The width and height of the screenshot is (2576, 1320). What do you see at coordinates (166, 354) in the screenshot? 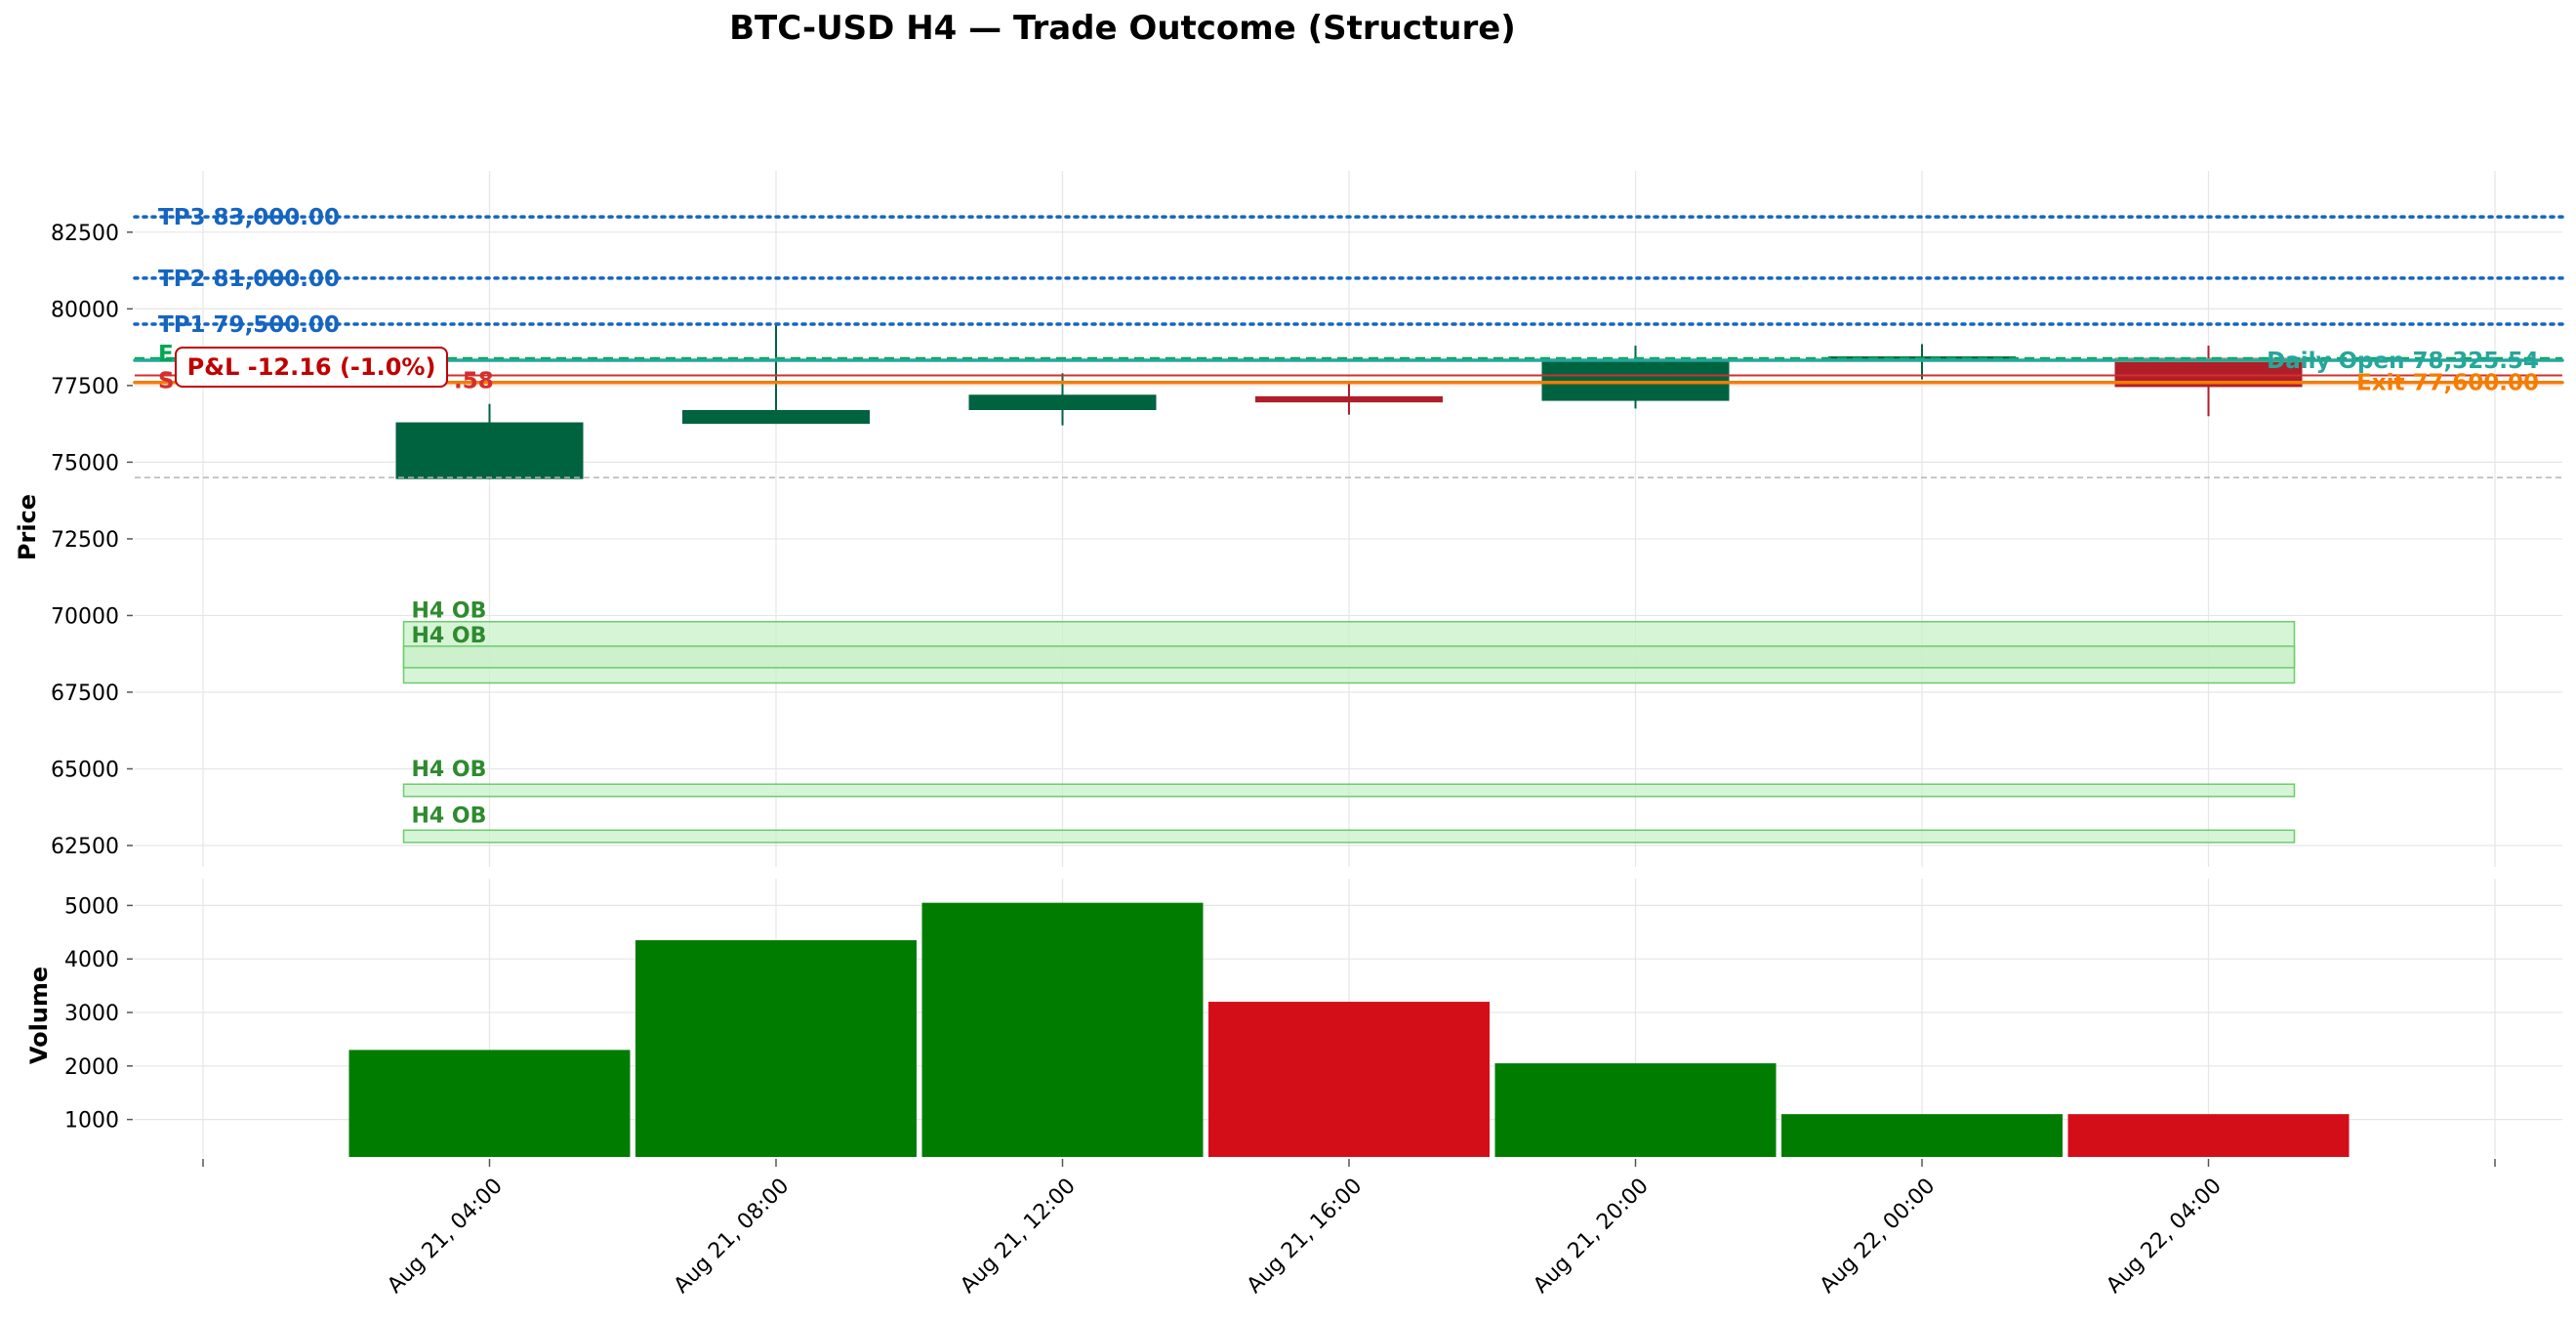
I see `entry-label: E` at bounding box center [166, 354].